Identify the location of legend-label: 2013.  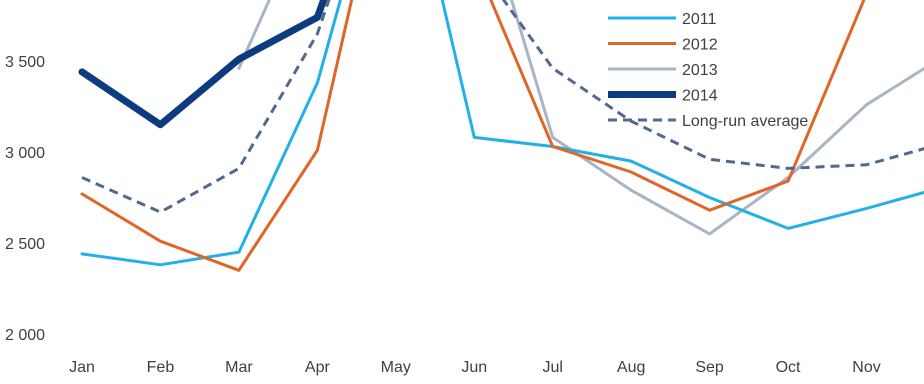
(700, 70).